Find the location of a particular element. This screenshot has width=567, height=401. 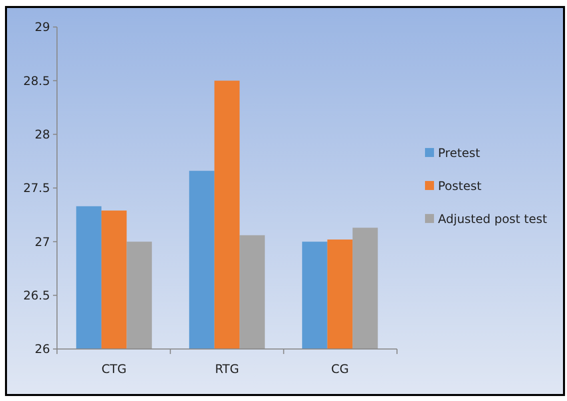

y-tick-label: 26.5 is located at coordinates (36, 295).